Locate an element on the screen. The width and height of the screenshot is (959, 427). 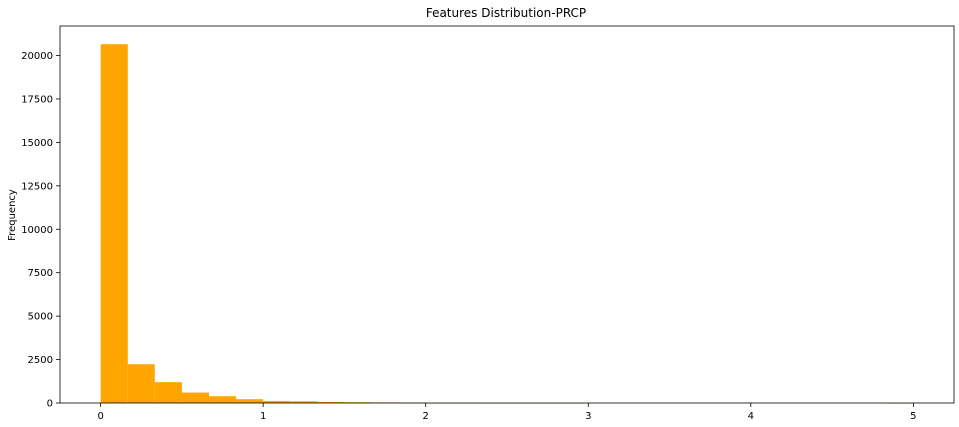
x-tick-label-5: 5 is located at coordinates (913, 416).